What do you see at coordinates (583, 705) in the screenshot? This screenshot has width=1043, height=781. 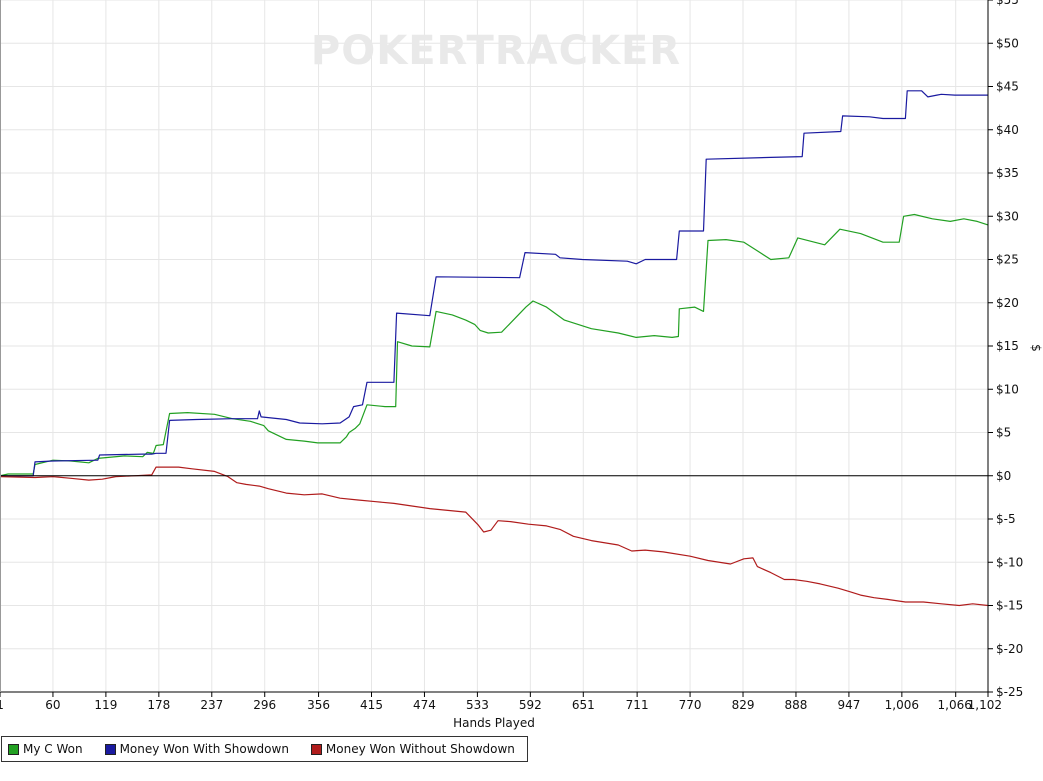 I see `x-tick-label: 651` at bounding box center [583, 705].